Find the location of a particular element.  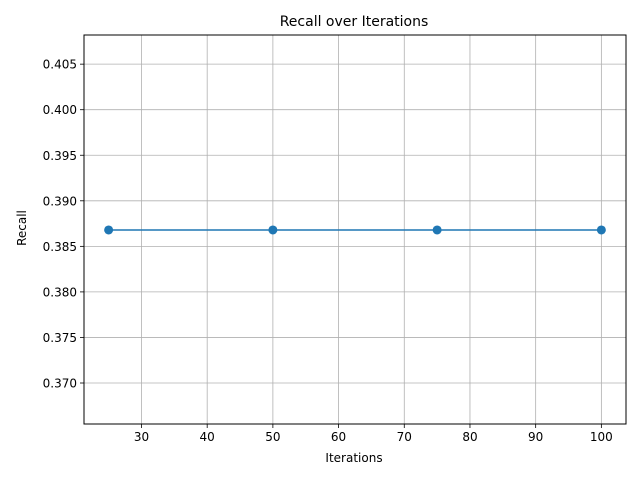

x-tick-label: 60 is located at coordinates (338, 437).